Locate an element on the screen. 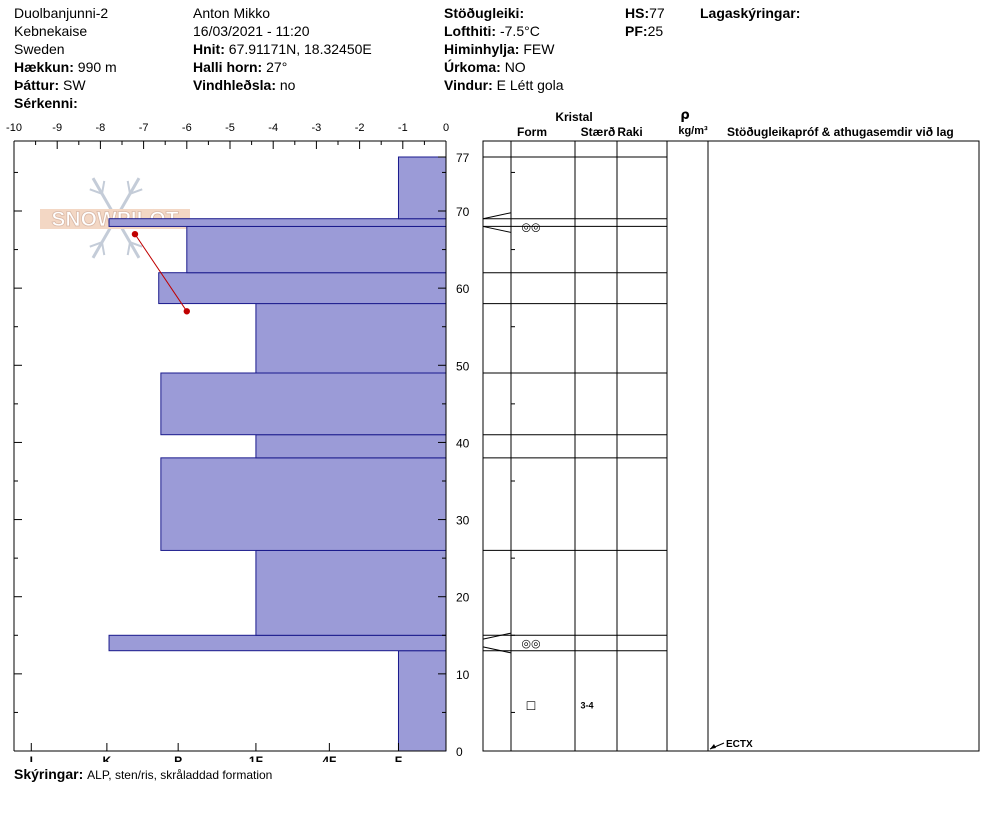  notes-value: ALP, sten/ris, skråladdad formation is located at coordinates (180, 775).